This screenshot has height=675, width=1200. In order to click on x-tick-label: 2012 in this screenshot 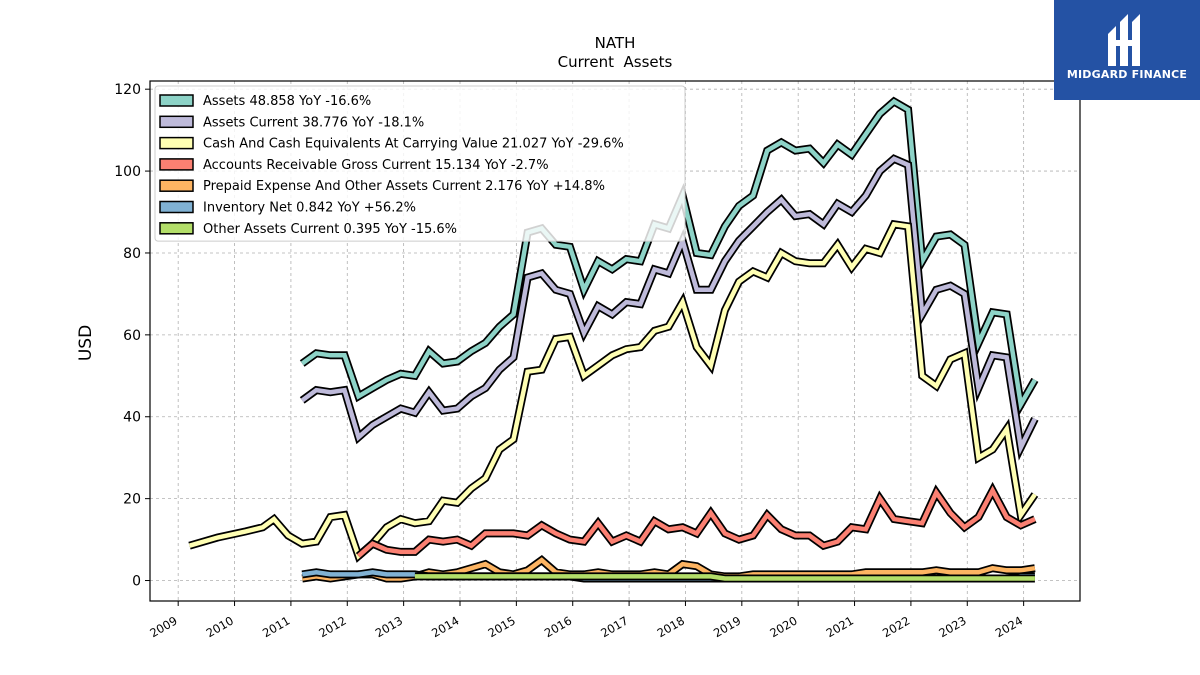, I will do `click(332, 626)`.